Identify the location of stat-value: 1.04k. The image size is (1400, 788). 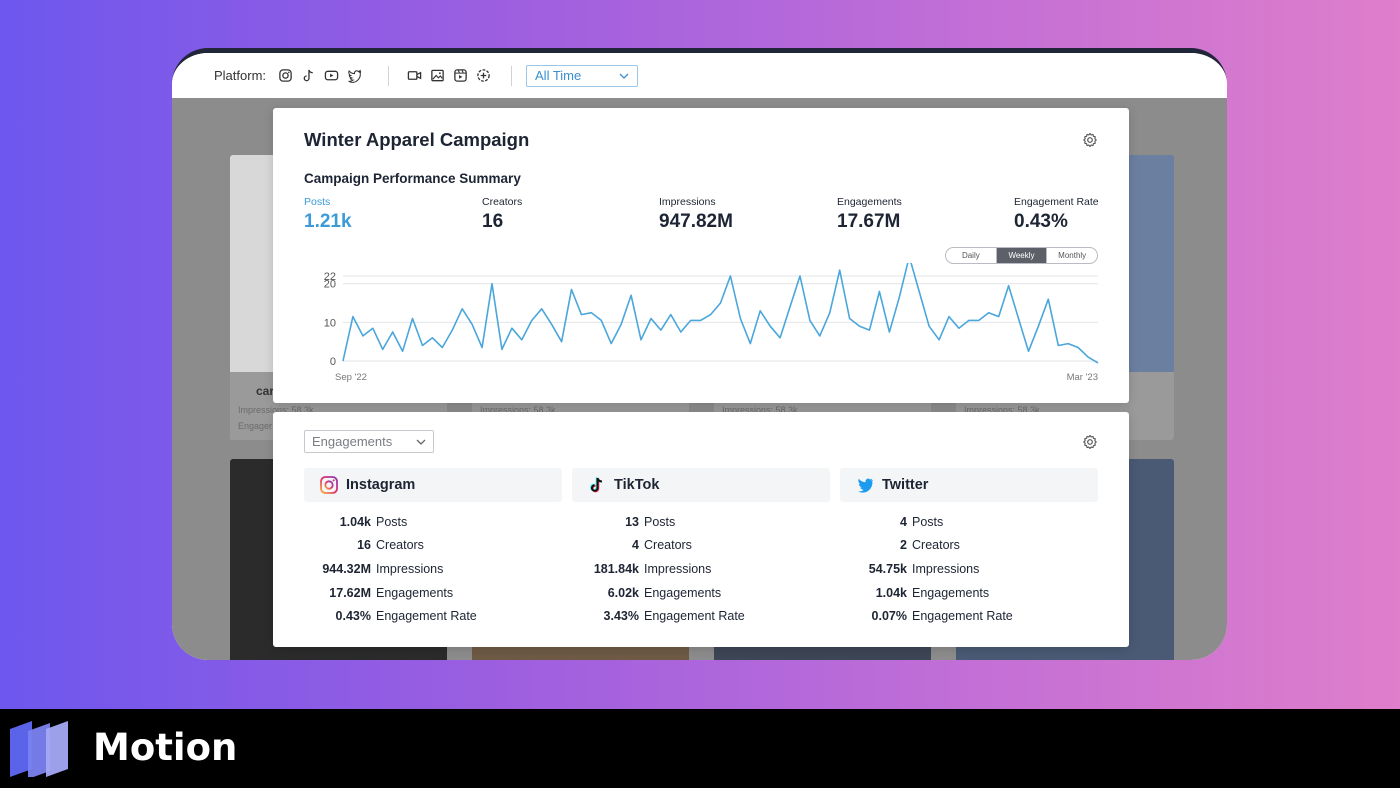
(891, 592).